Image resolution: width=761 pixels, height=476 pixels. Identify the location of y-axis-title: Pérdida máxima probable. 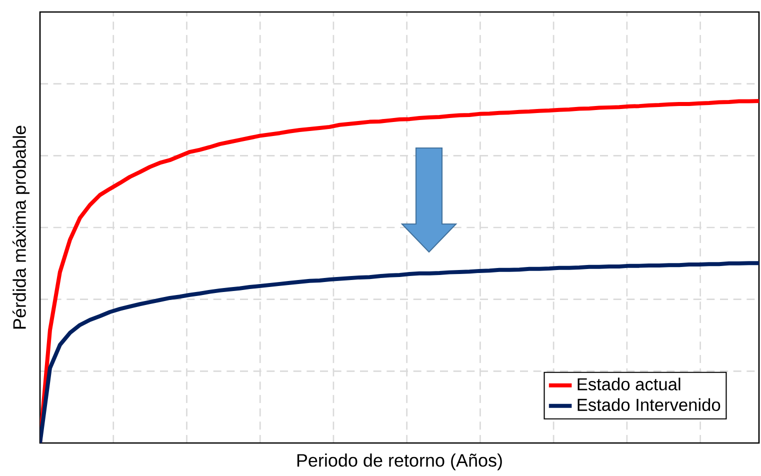
(21, 227).